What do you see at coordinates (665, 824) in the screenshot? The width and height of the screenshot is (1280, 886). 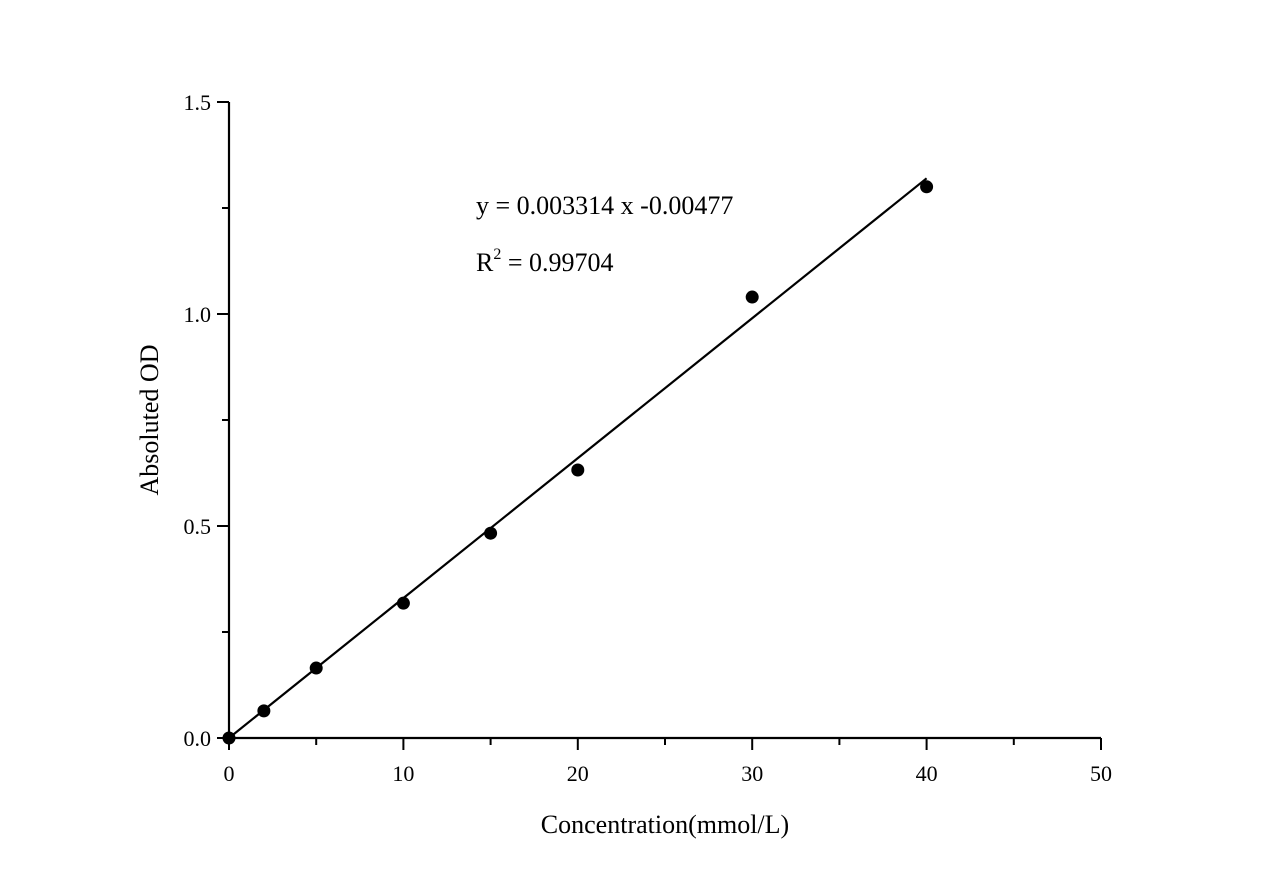 I see `x-axis-title: Concentration(mmol/L)` at bounding box center [665, 824].